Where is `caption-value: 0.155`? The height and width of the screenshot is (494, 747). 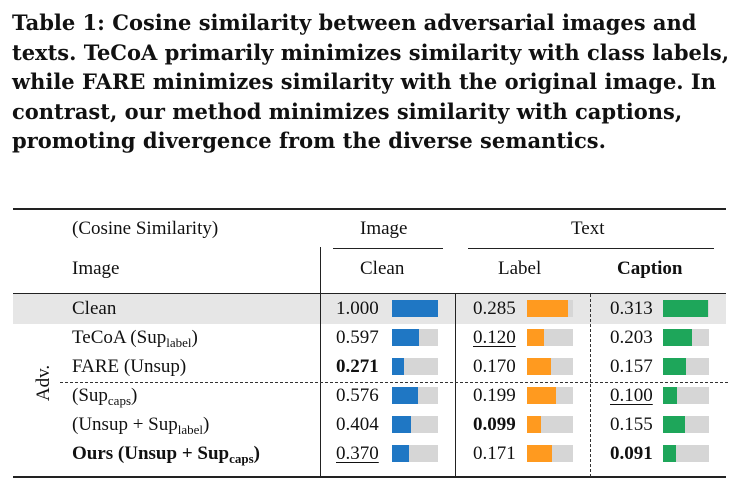
caption-value: 0.155 is located at coordinates (631, 424).